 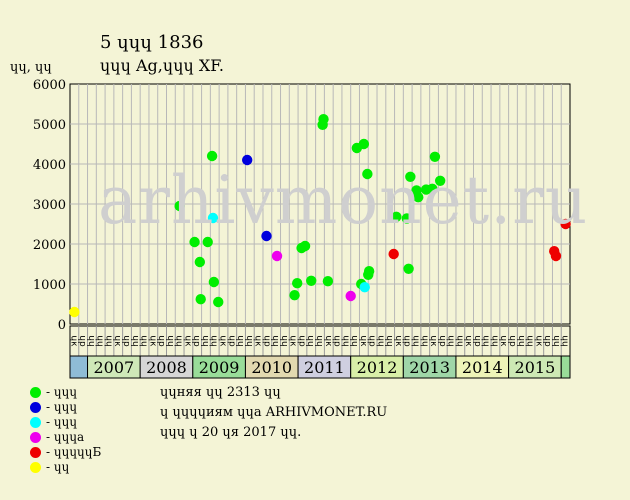 What do you see at coordinates (58, 467) in the screenshot?
I see `legend-label: - ɥɥ` at bounding box center [58, 467].